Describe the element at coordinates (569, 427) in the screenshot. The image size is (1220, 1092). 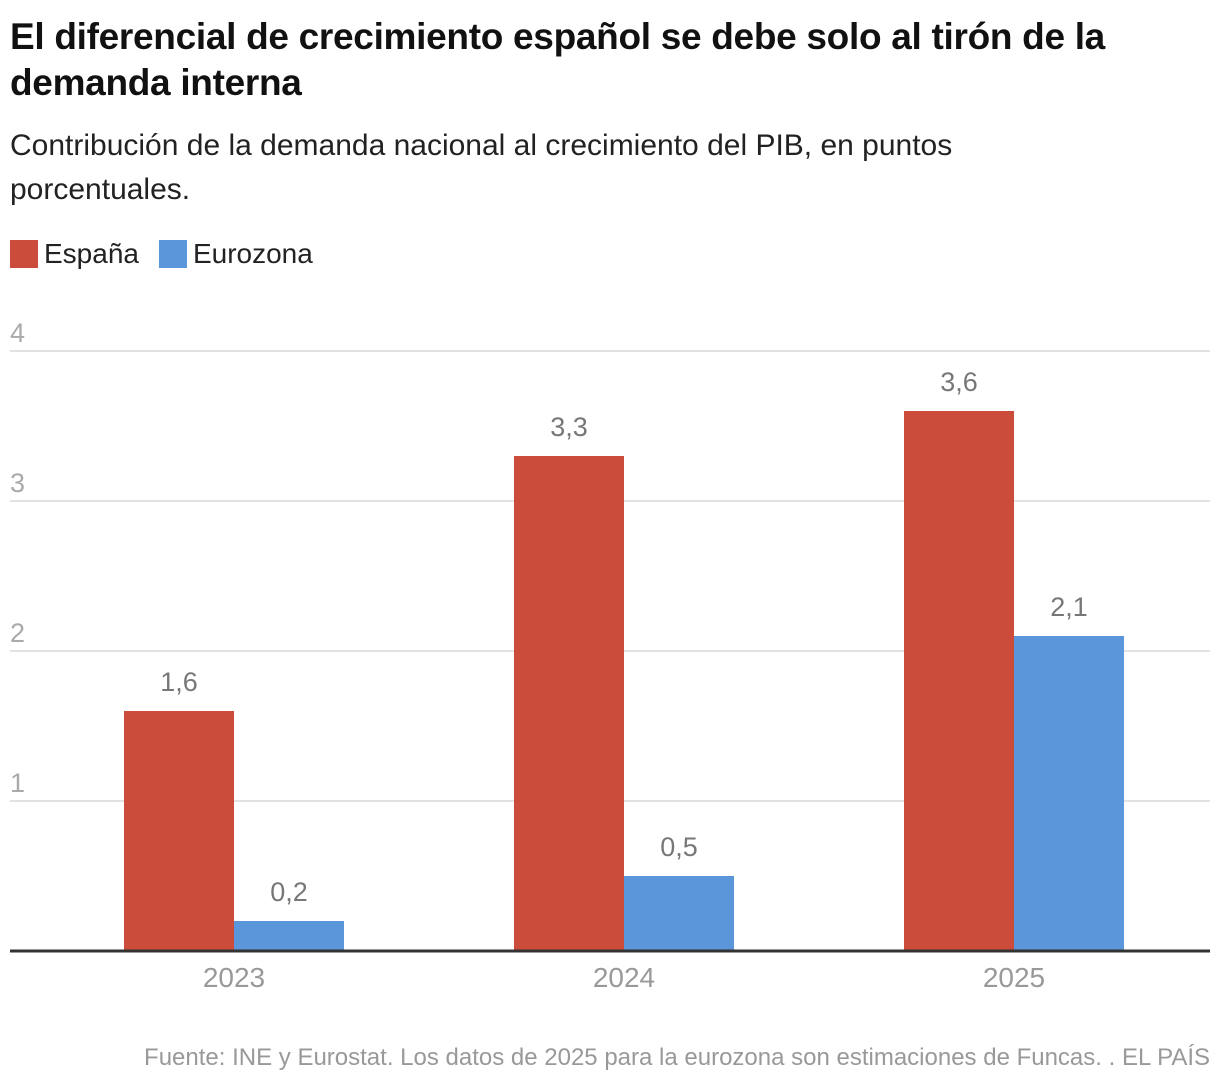
I see `data-label: 3,3` at that location.